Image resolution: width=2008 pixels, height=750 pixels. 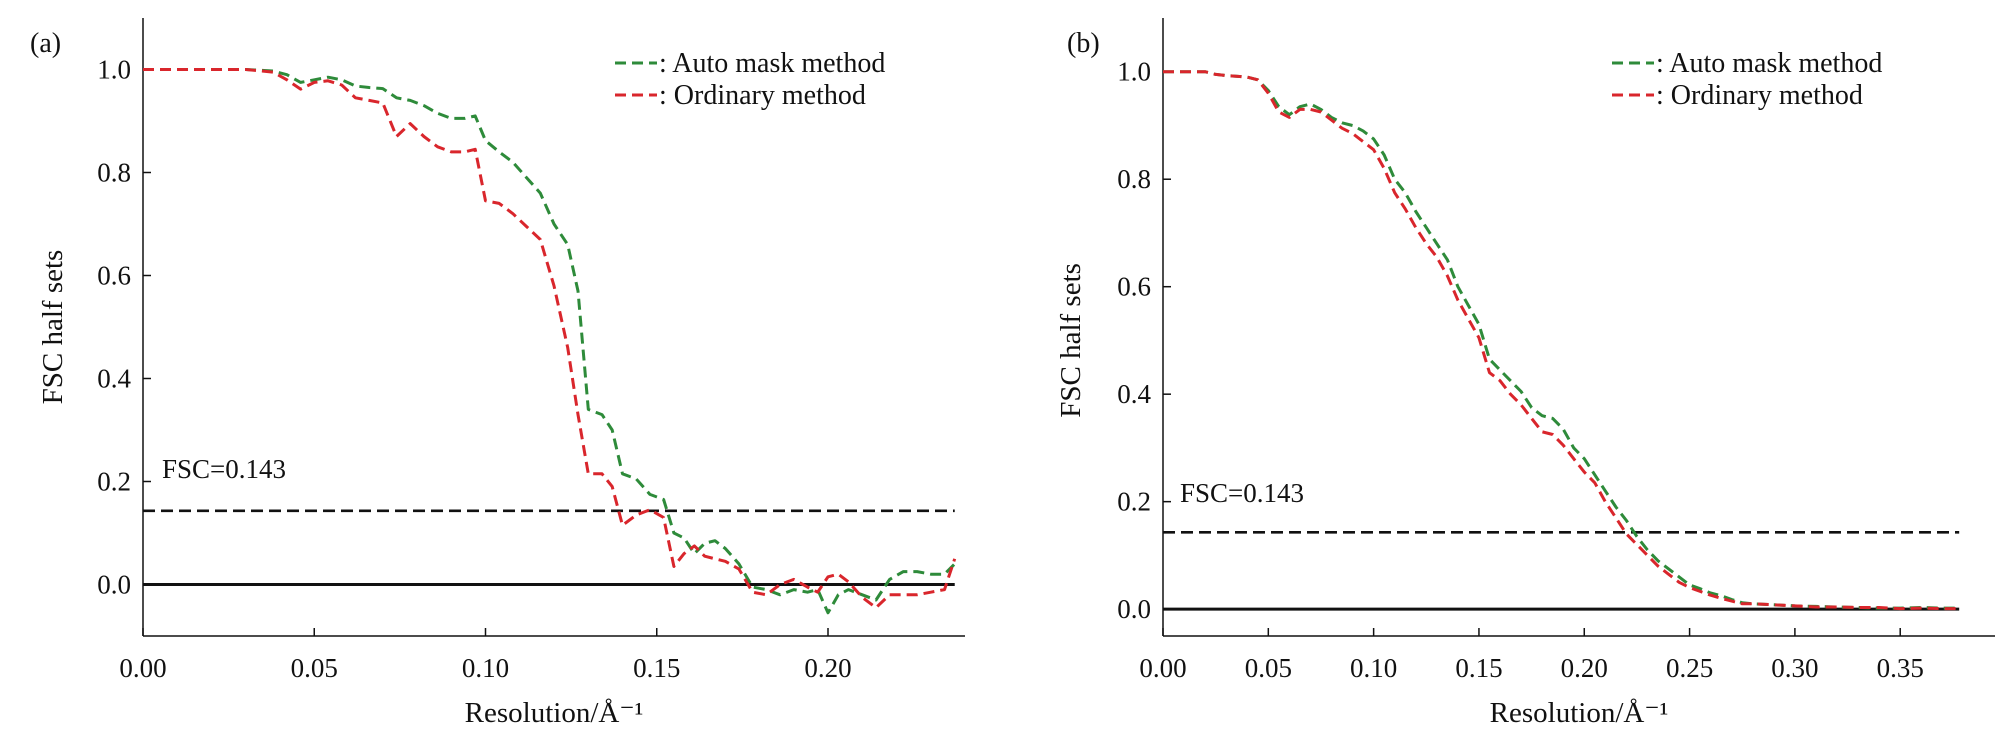 I want to click on x-tick-label: 0.25, so click(x=1689, y=668).